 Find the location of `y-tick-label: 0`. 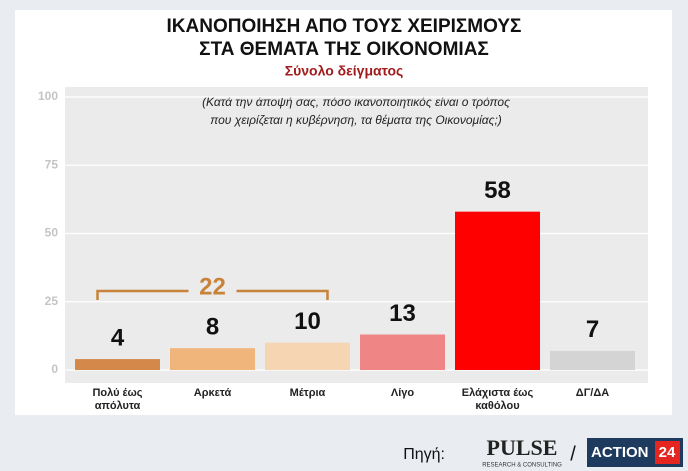

y-tick-label: 0 is located at coordinates (54, 369).